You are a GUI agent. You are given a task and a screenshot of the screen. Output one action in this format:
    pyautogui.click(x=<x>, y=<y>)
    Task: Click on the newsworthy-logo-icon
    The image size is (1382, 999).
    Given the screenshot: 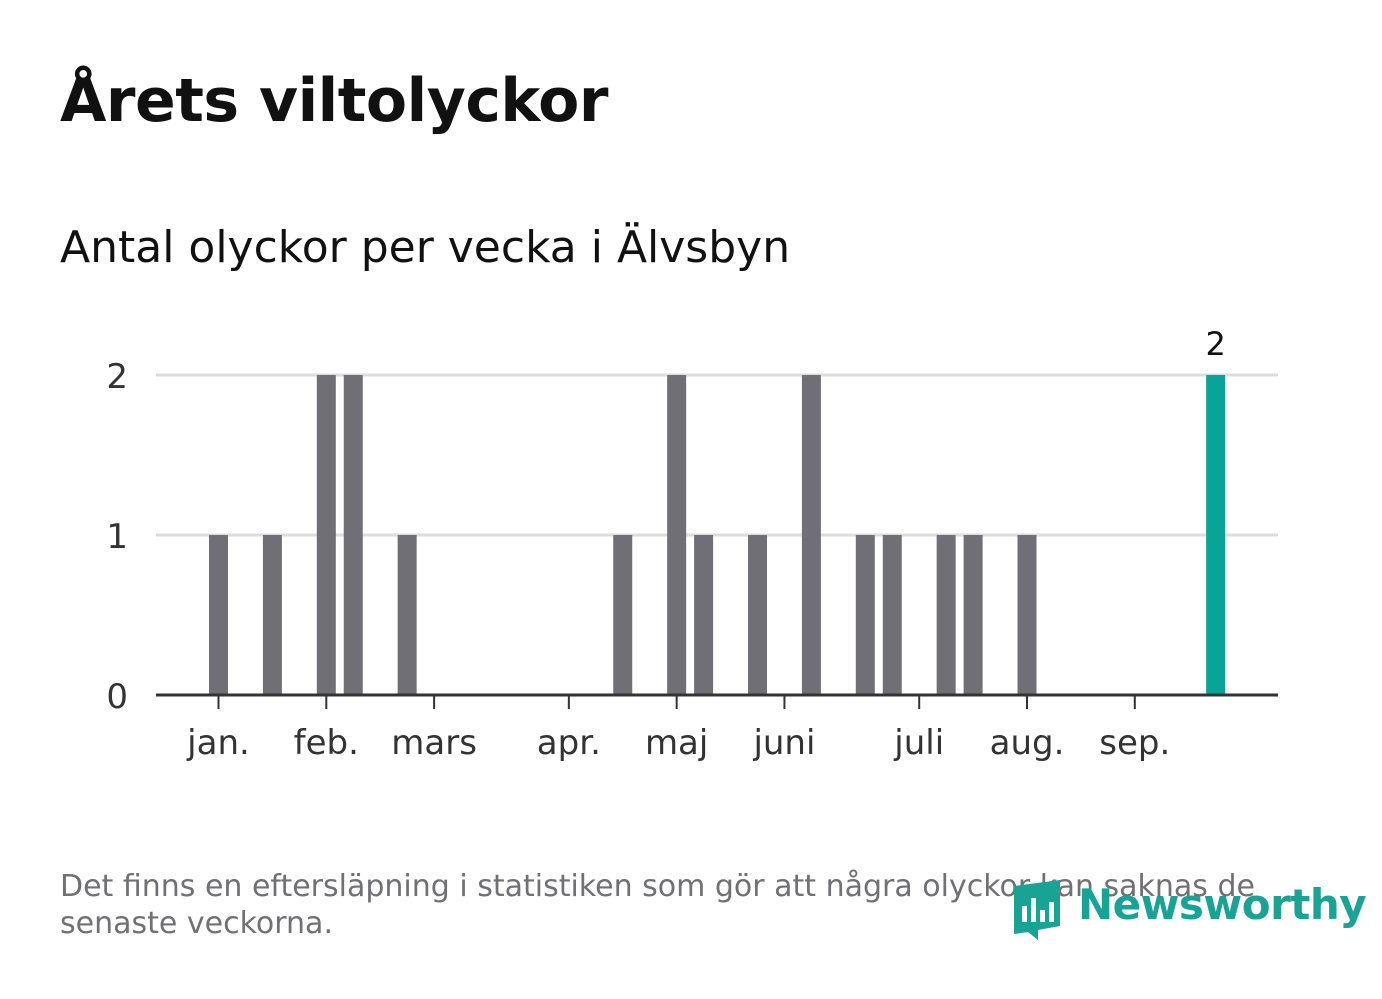 What is the action you would take?
    pyautogui.click(x=1037, y=910)
    